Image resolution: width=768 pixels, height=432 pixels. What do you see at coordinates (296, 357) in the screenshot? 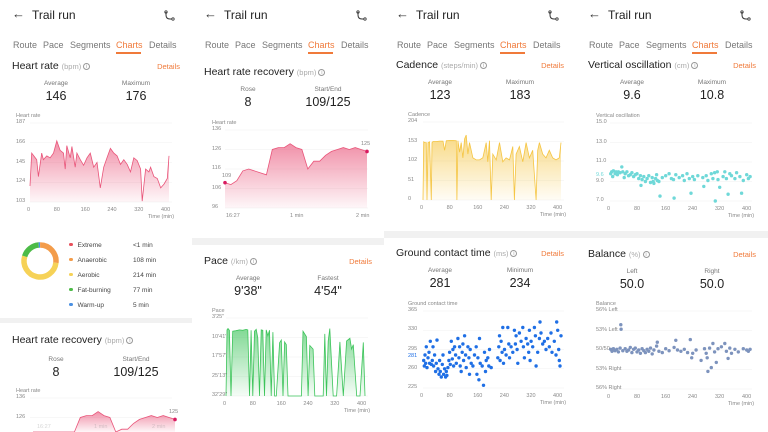
I see `pace-chart` at bounding box center [296, 357].